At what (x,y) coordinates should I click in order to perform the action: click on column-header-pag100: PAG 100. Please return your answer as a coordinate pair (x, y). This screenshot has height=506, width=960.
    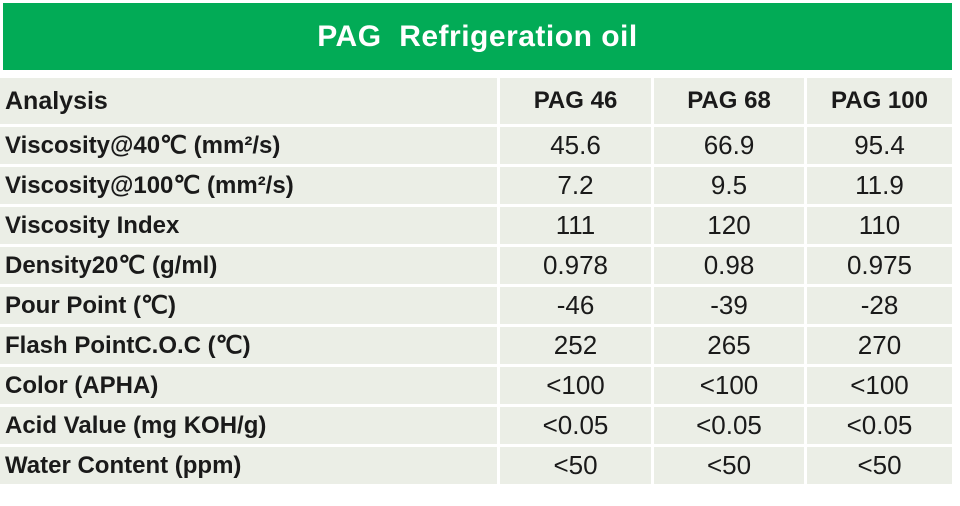
    Looking at the image, I should click on (879, 101).